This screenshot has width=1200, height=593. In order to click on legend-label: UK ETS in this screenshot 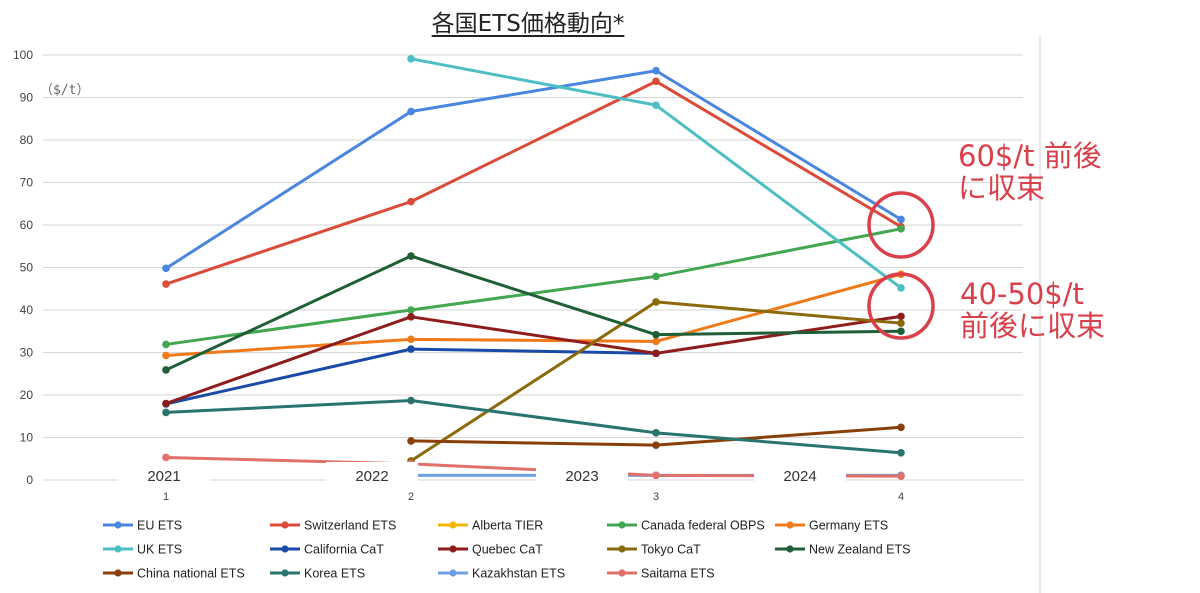, I will do `click(159, 550)`.